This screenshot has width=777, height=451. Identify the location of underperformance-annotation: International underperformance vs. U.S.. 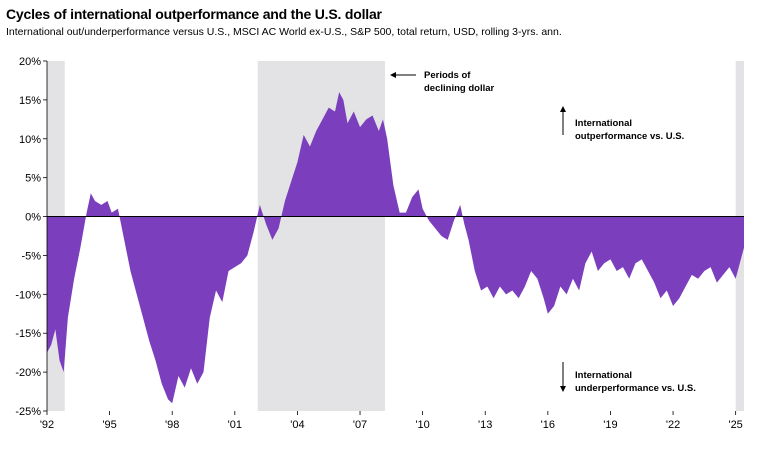
(628, 378).